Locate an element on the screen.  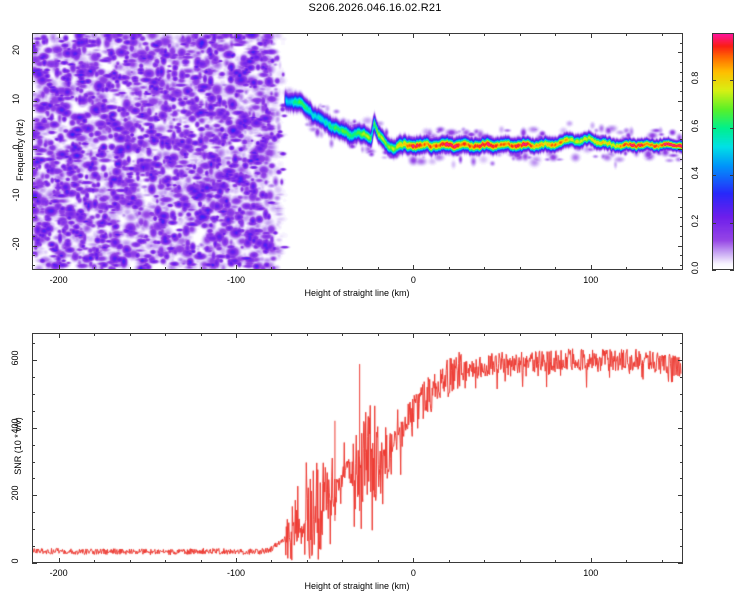
snr-xticklabel: -100 is located at coordinates (235, 573).